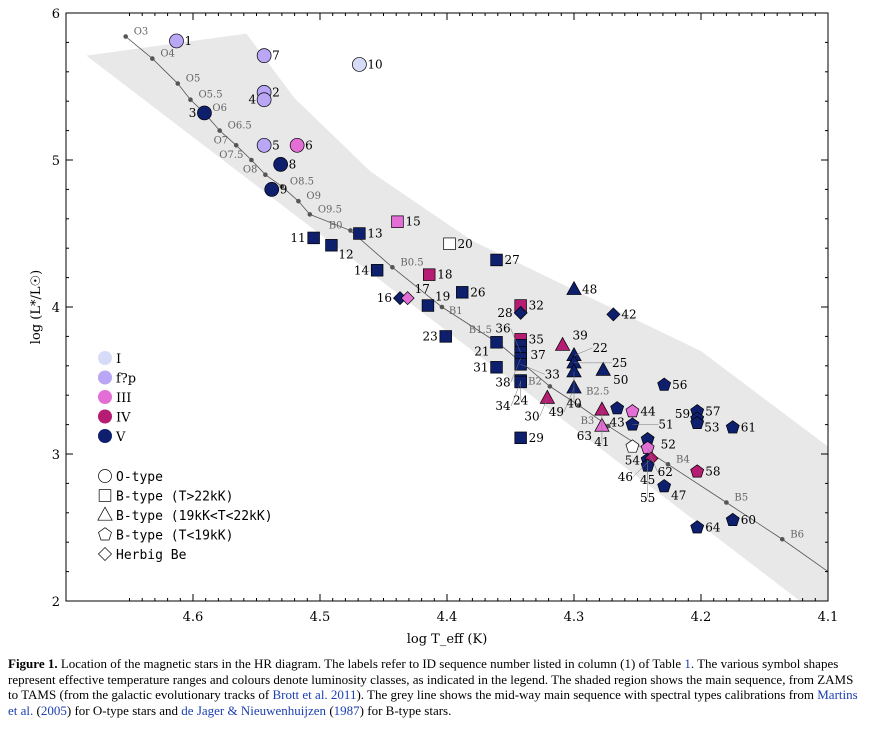  Describe the element at coordinates (56, 161) in the screenshot. I see `y-tick-label: 5` at that location.